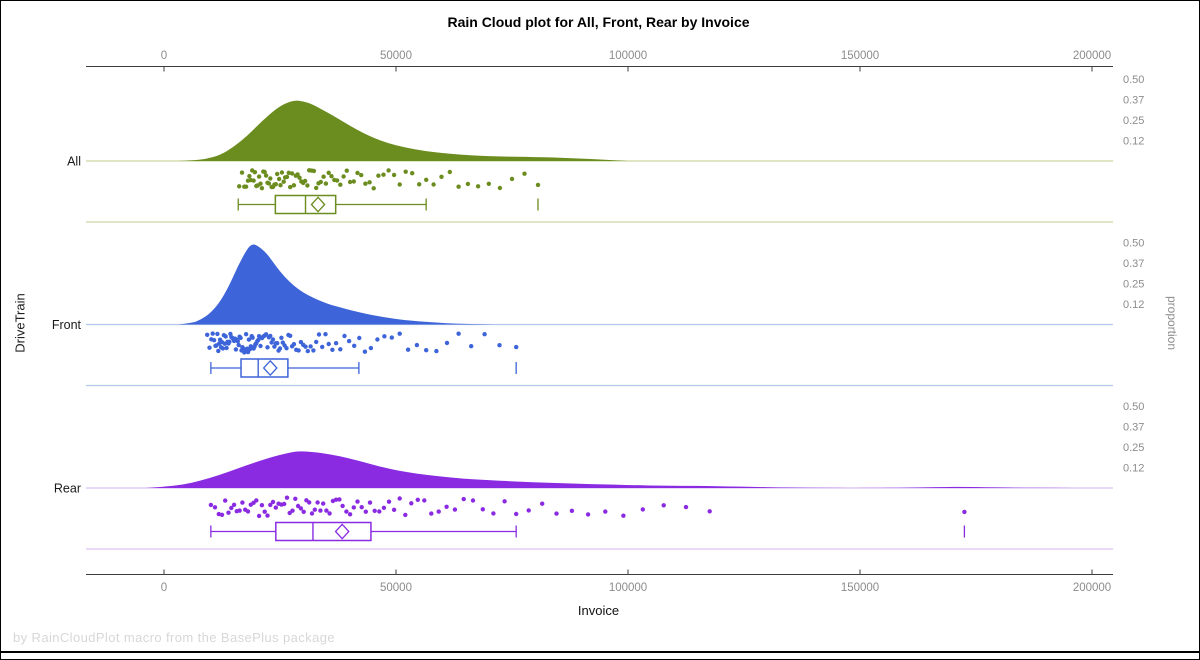  I want to click on x-axis-label: Invoice, so click(598, 610).